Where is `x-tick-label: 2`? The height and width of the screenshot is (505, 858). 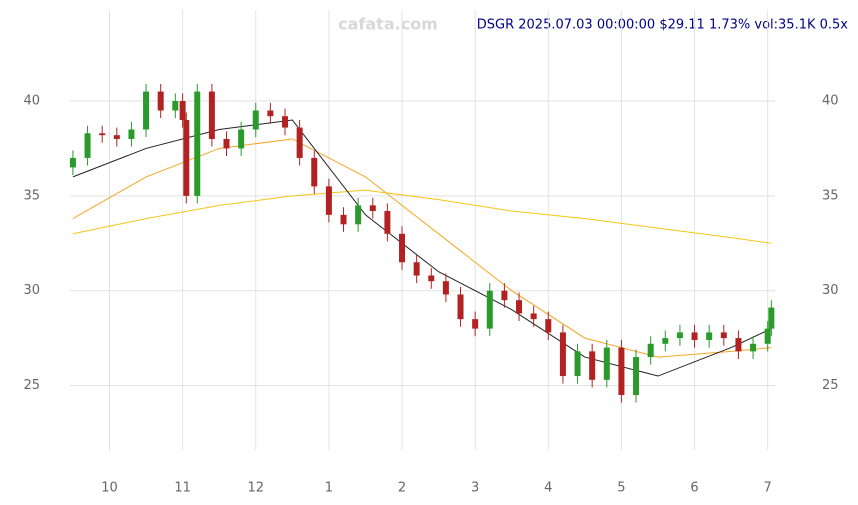
x-tick-label: 2 is located at coordinates (402, 488).